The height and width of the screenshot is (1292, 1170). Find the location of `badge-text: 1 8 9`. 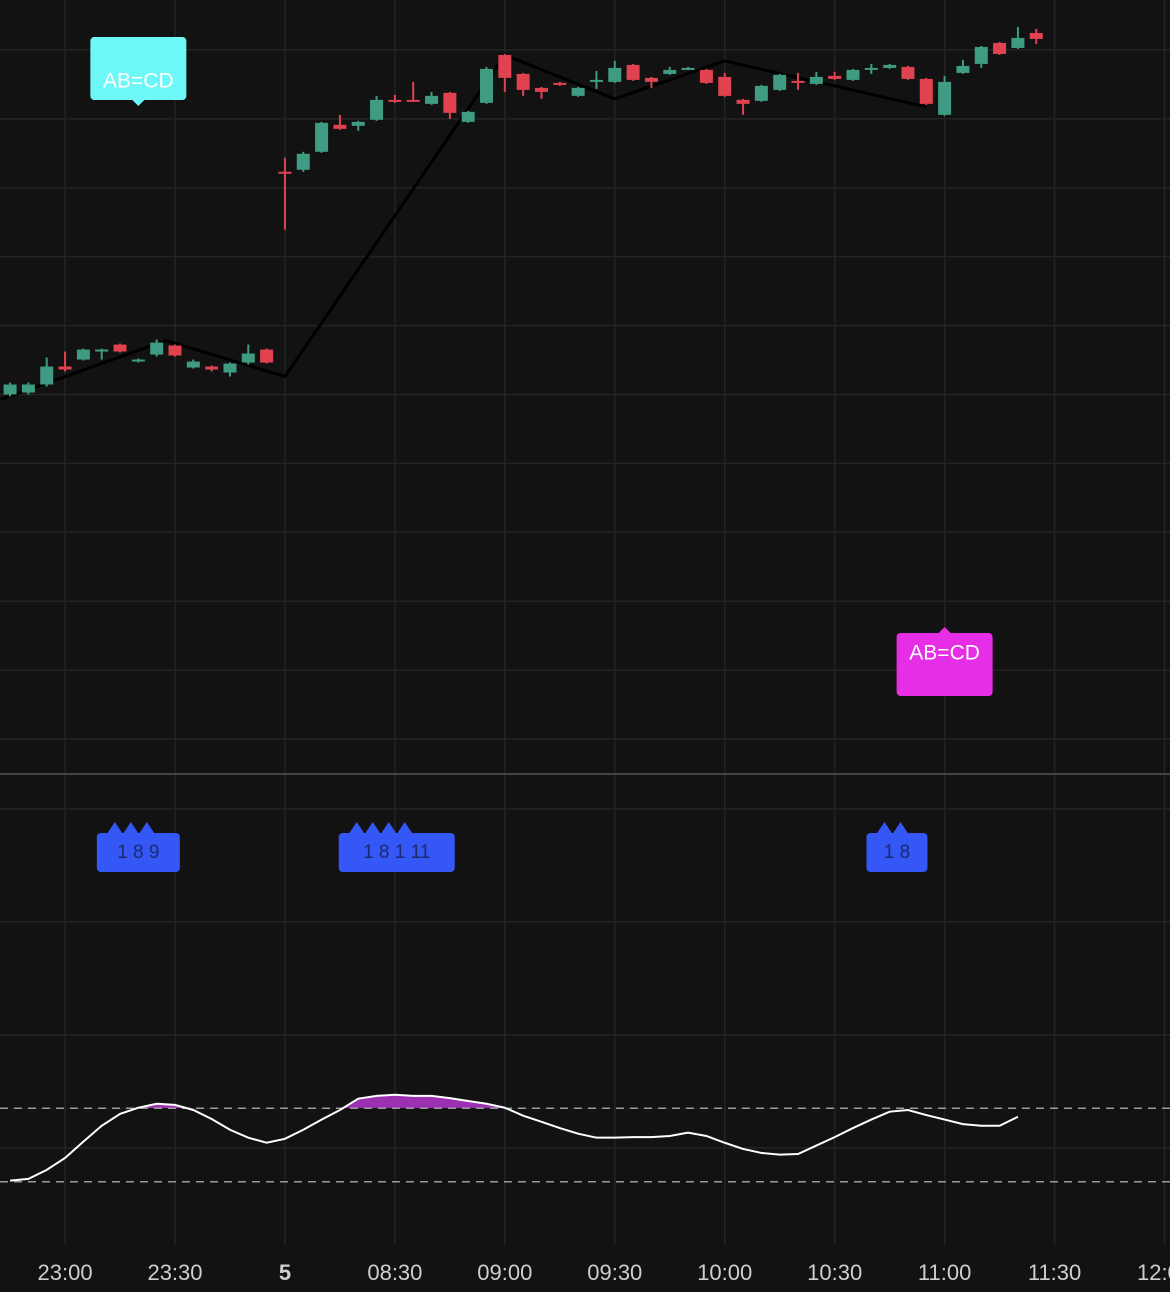

badge-text: 1 8 9 is located at coordinates (138, 852).